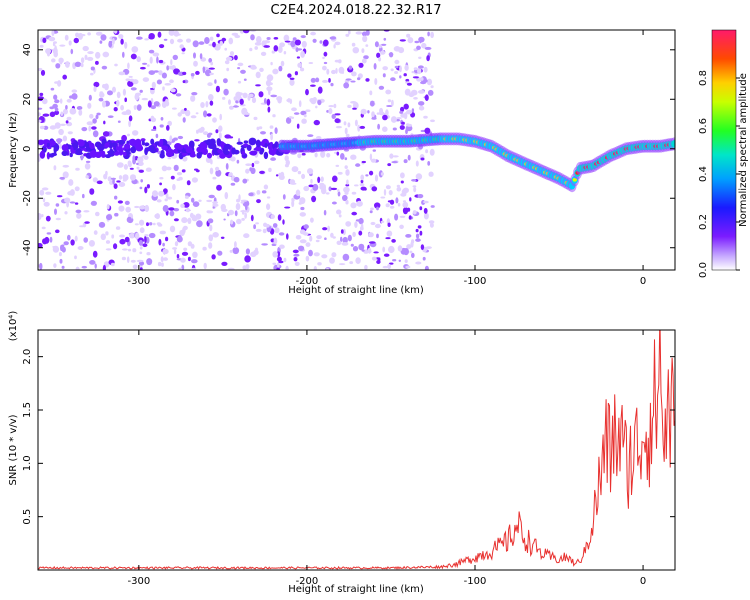  Describe the element at coordinates (703, 78) in the screenshot. I see `colorbar-tick-label: 0.8` at that location.